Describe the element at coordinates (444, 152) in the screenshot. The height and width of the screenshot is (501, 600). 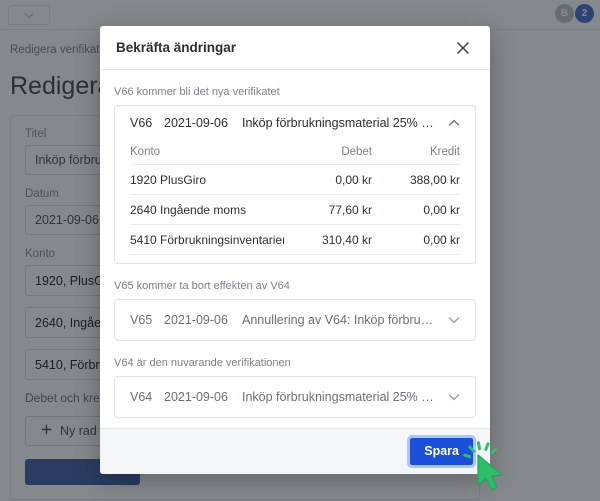
I see `column-header-kredit: Kredit` at that location.